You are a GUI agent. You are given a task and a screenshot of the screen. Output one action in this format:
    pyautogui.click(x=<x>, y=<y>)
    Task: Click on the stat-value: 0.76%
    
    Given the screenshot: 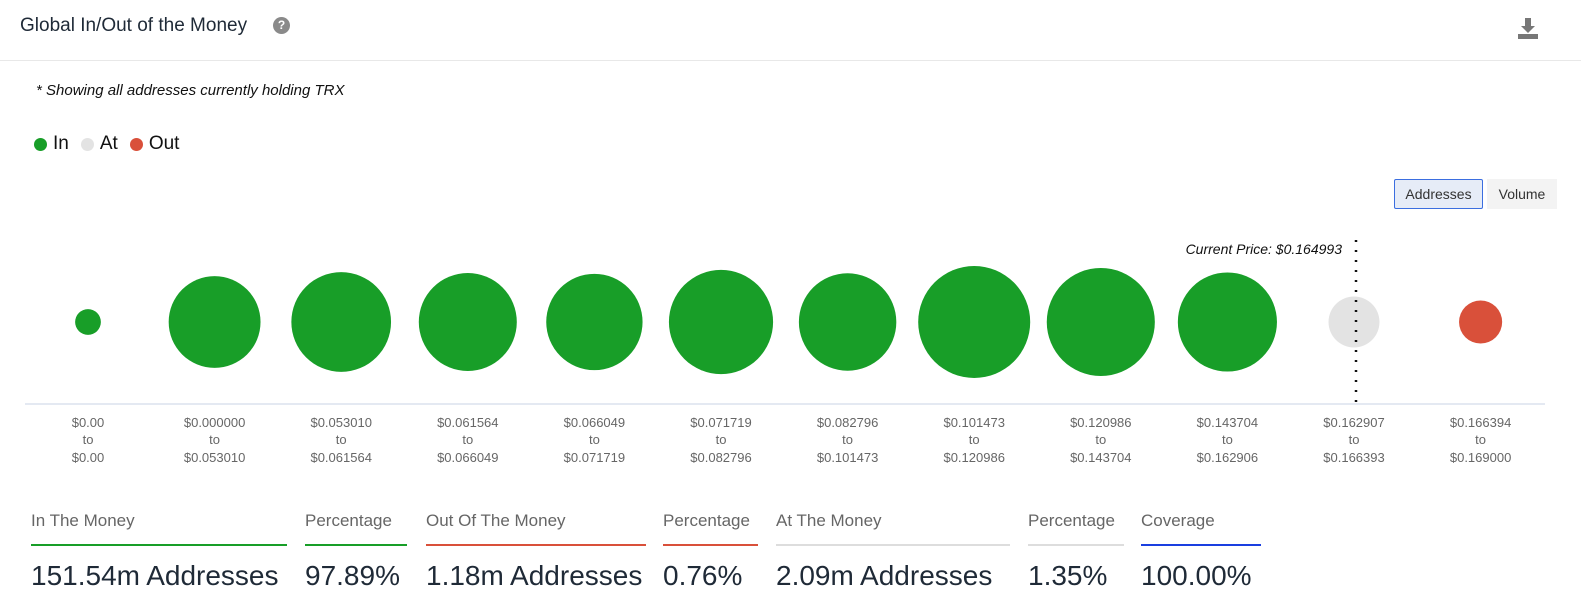 What is the action you would take?
    pyautogui.click(x=703, y=575)
    